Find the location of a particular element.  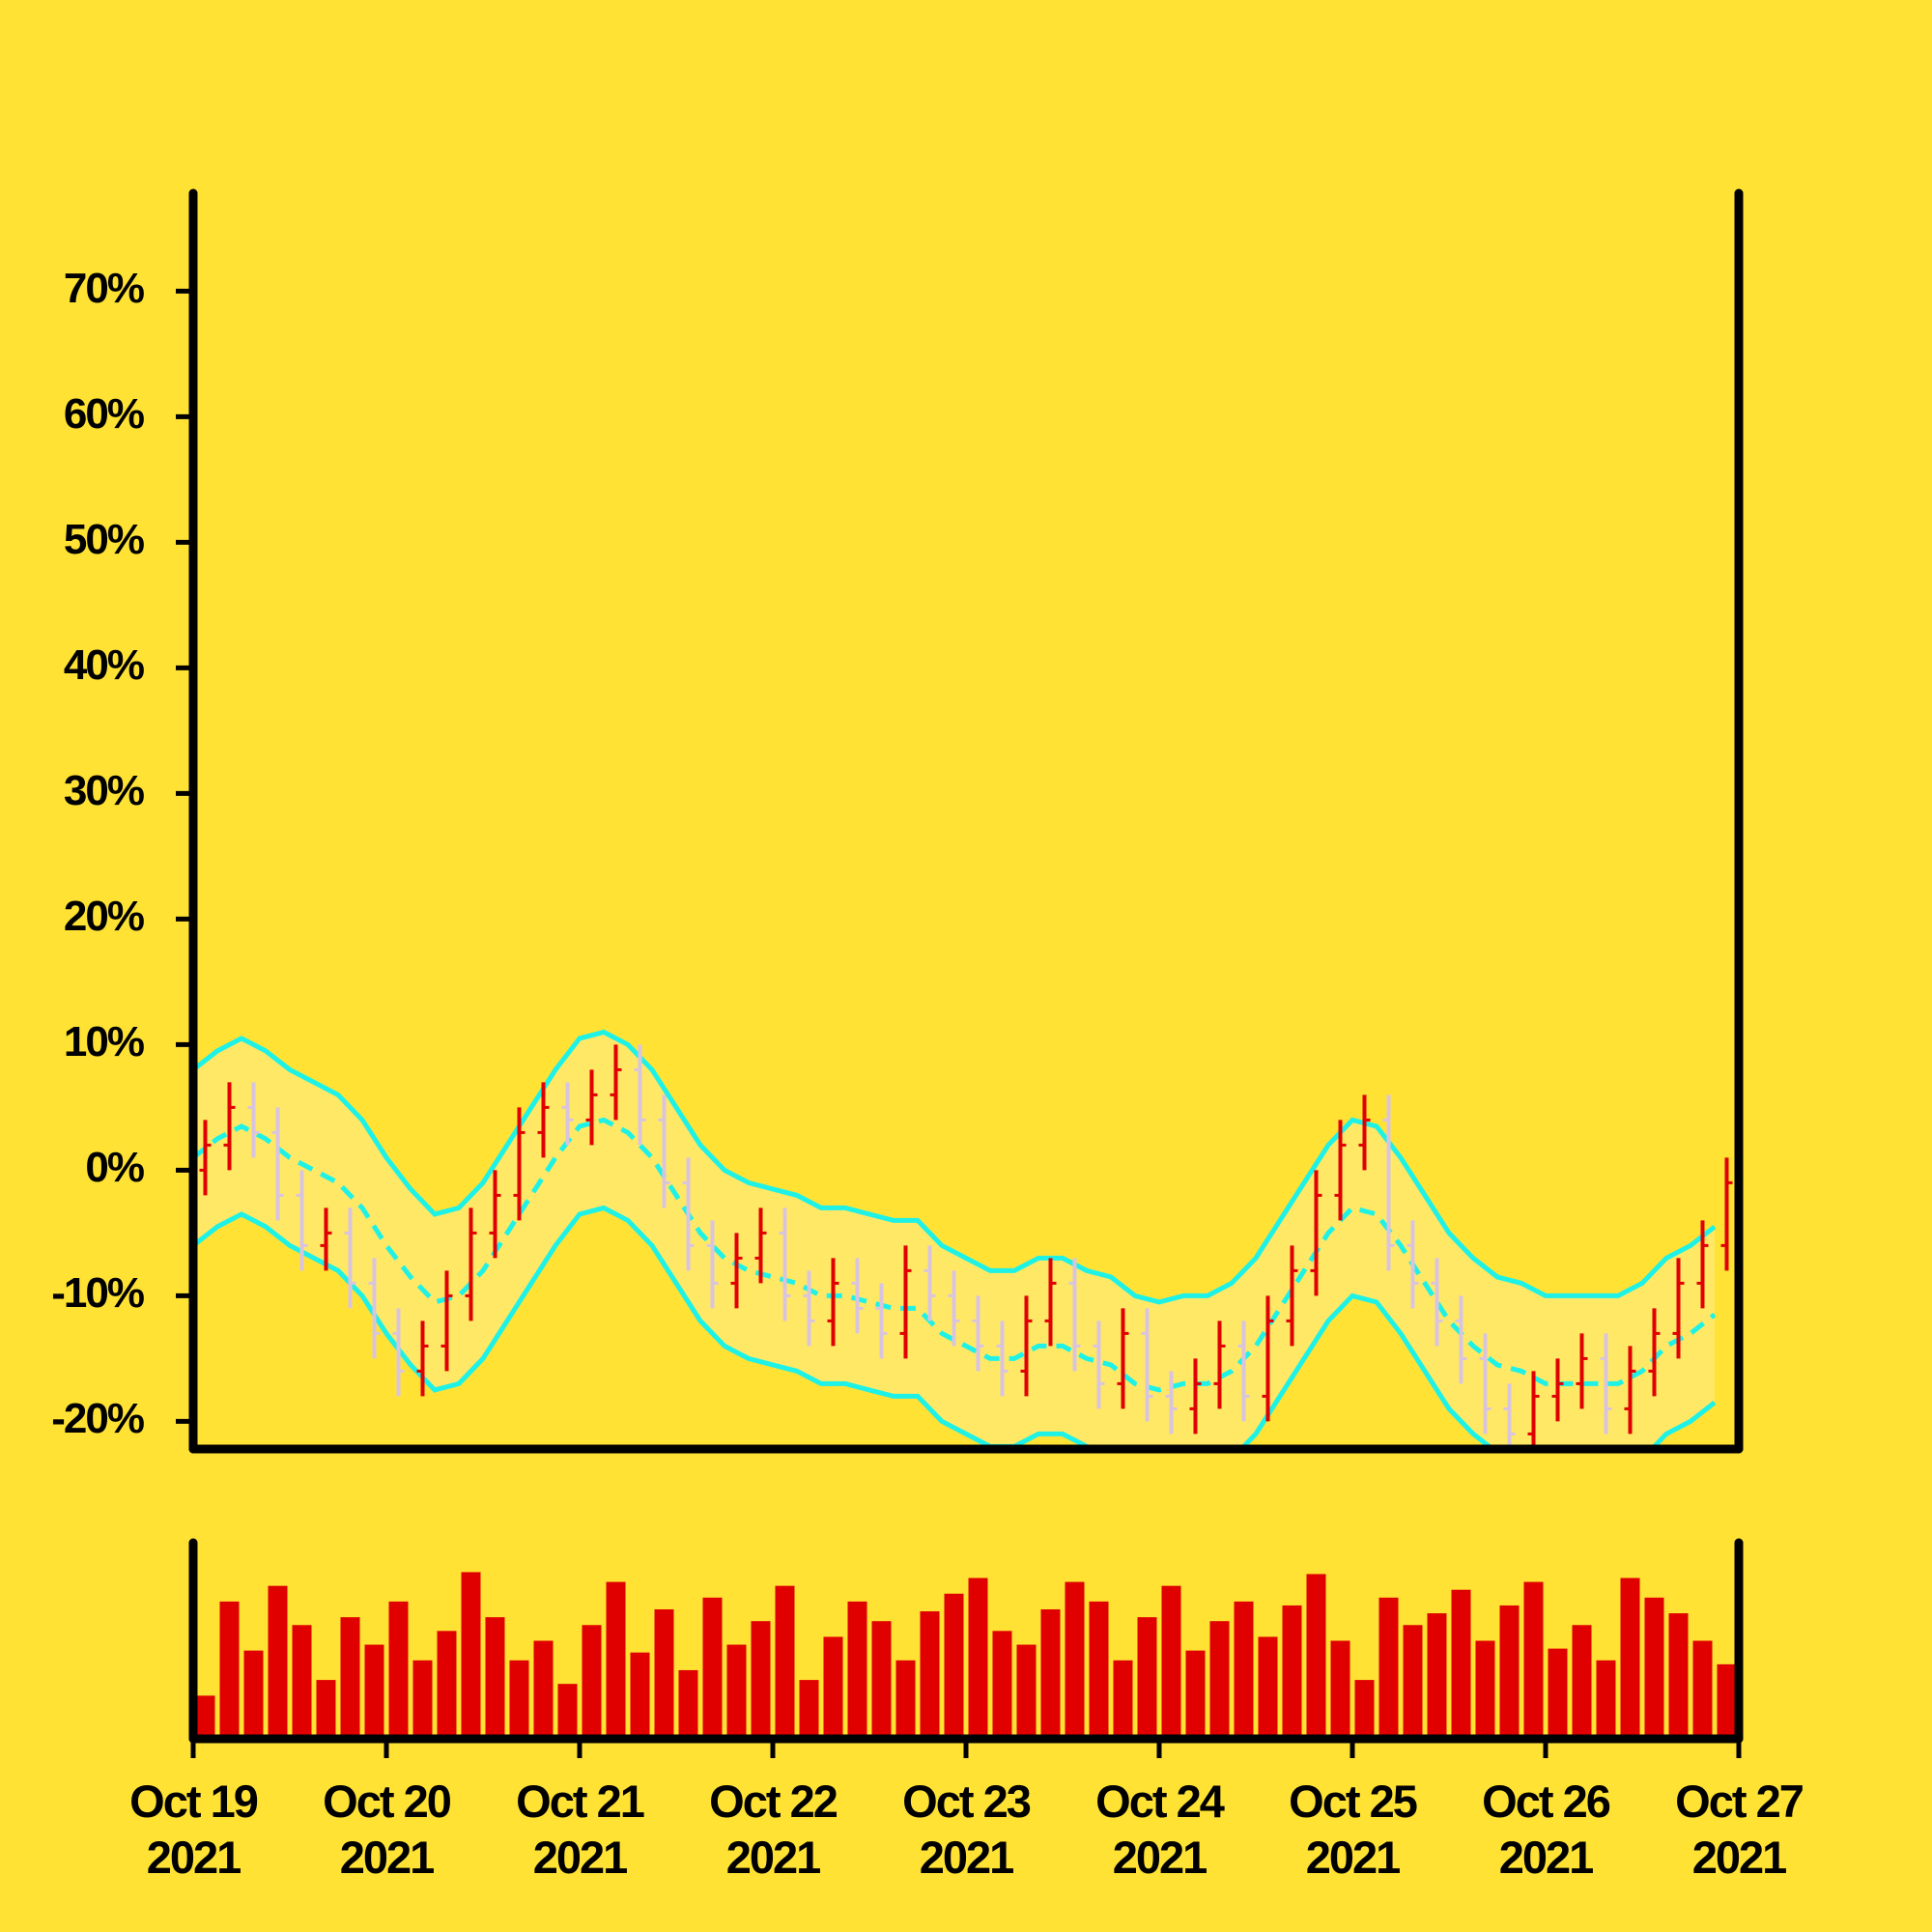

x-tick-label: Oct 22 2021 is located at coordinates (773, 1829).